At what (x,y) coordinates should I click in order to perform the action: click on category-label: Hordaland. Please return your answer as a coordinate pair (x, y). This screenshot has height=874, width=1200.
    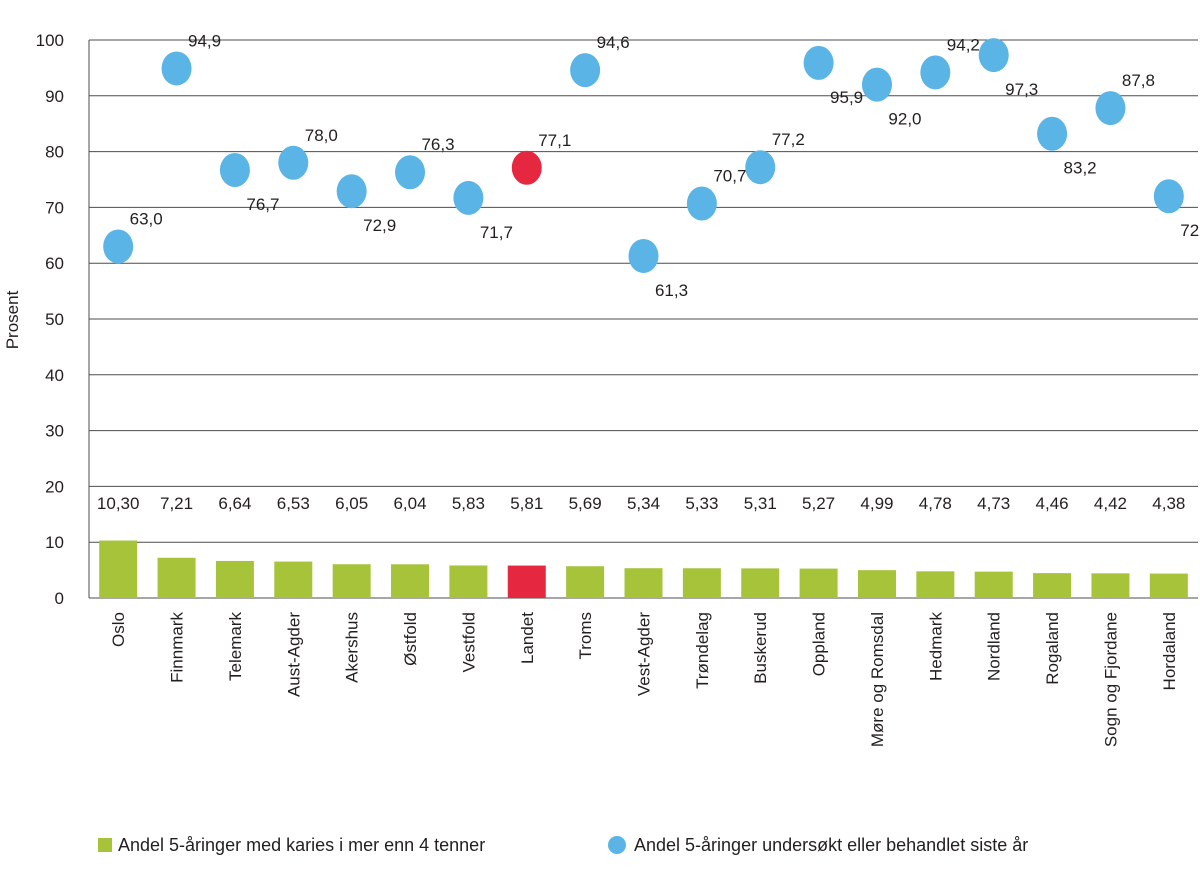
    Looking at the image, I should click on (1169, 651).